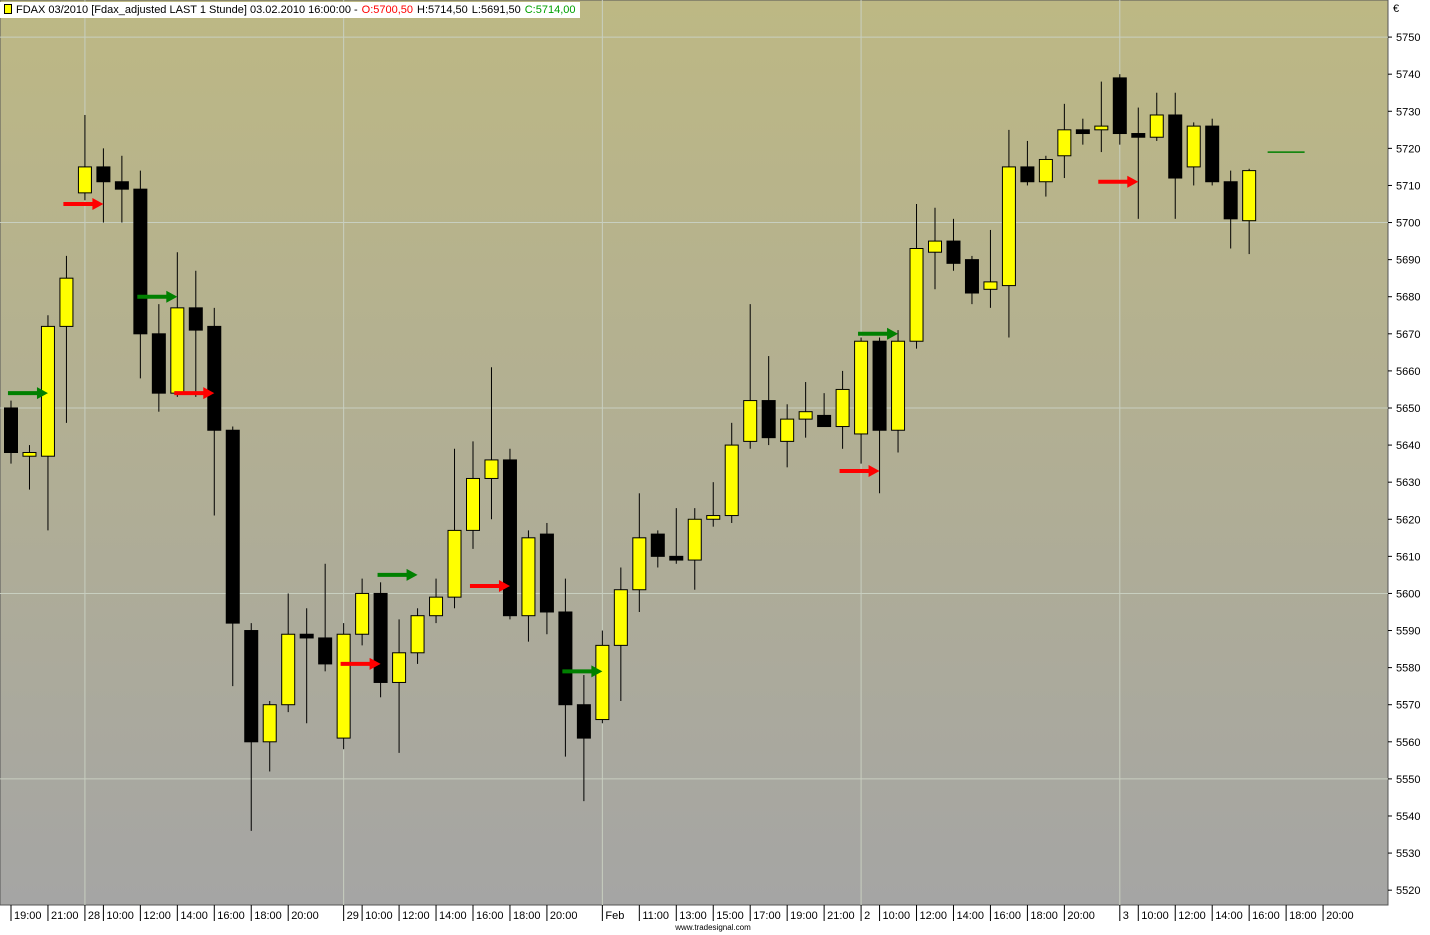  I want to click on y-tick-label: 5650, so click(1408, 409).